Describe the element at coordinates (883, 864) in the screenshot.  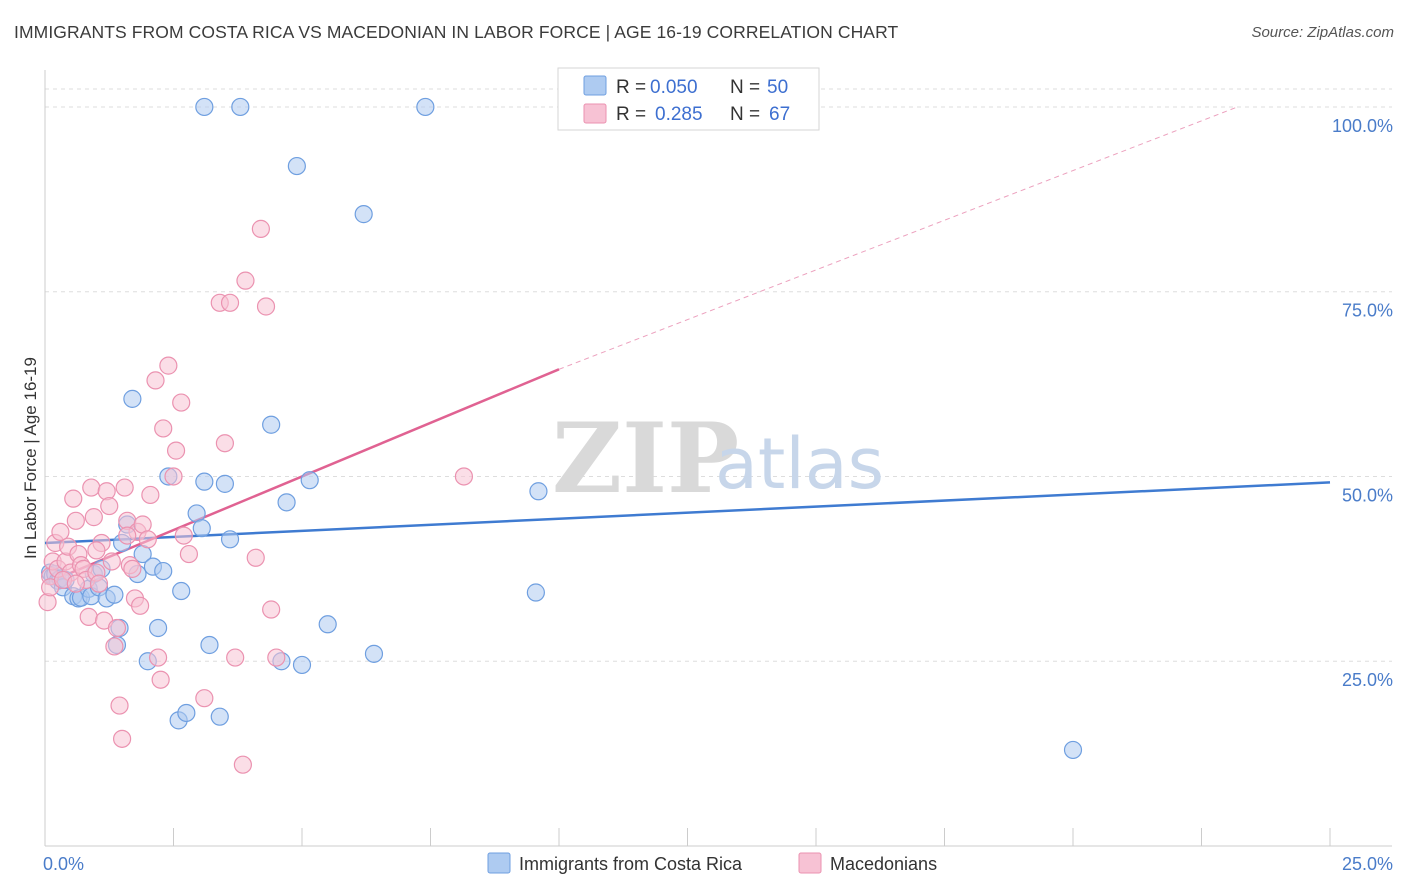
I see `bottom-legend-label-2: Macedonians` at that location.